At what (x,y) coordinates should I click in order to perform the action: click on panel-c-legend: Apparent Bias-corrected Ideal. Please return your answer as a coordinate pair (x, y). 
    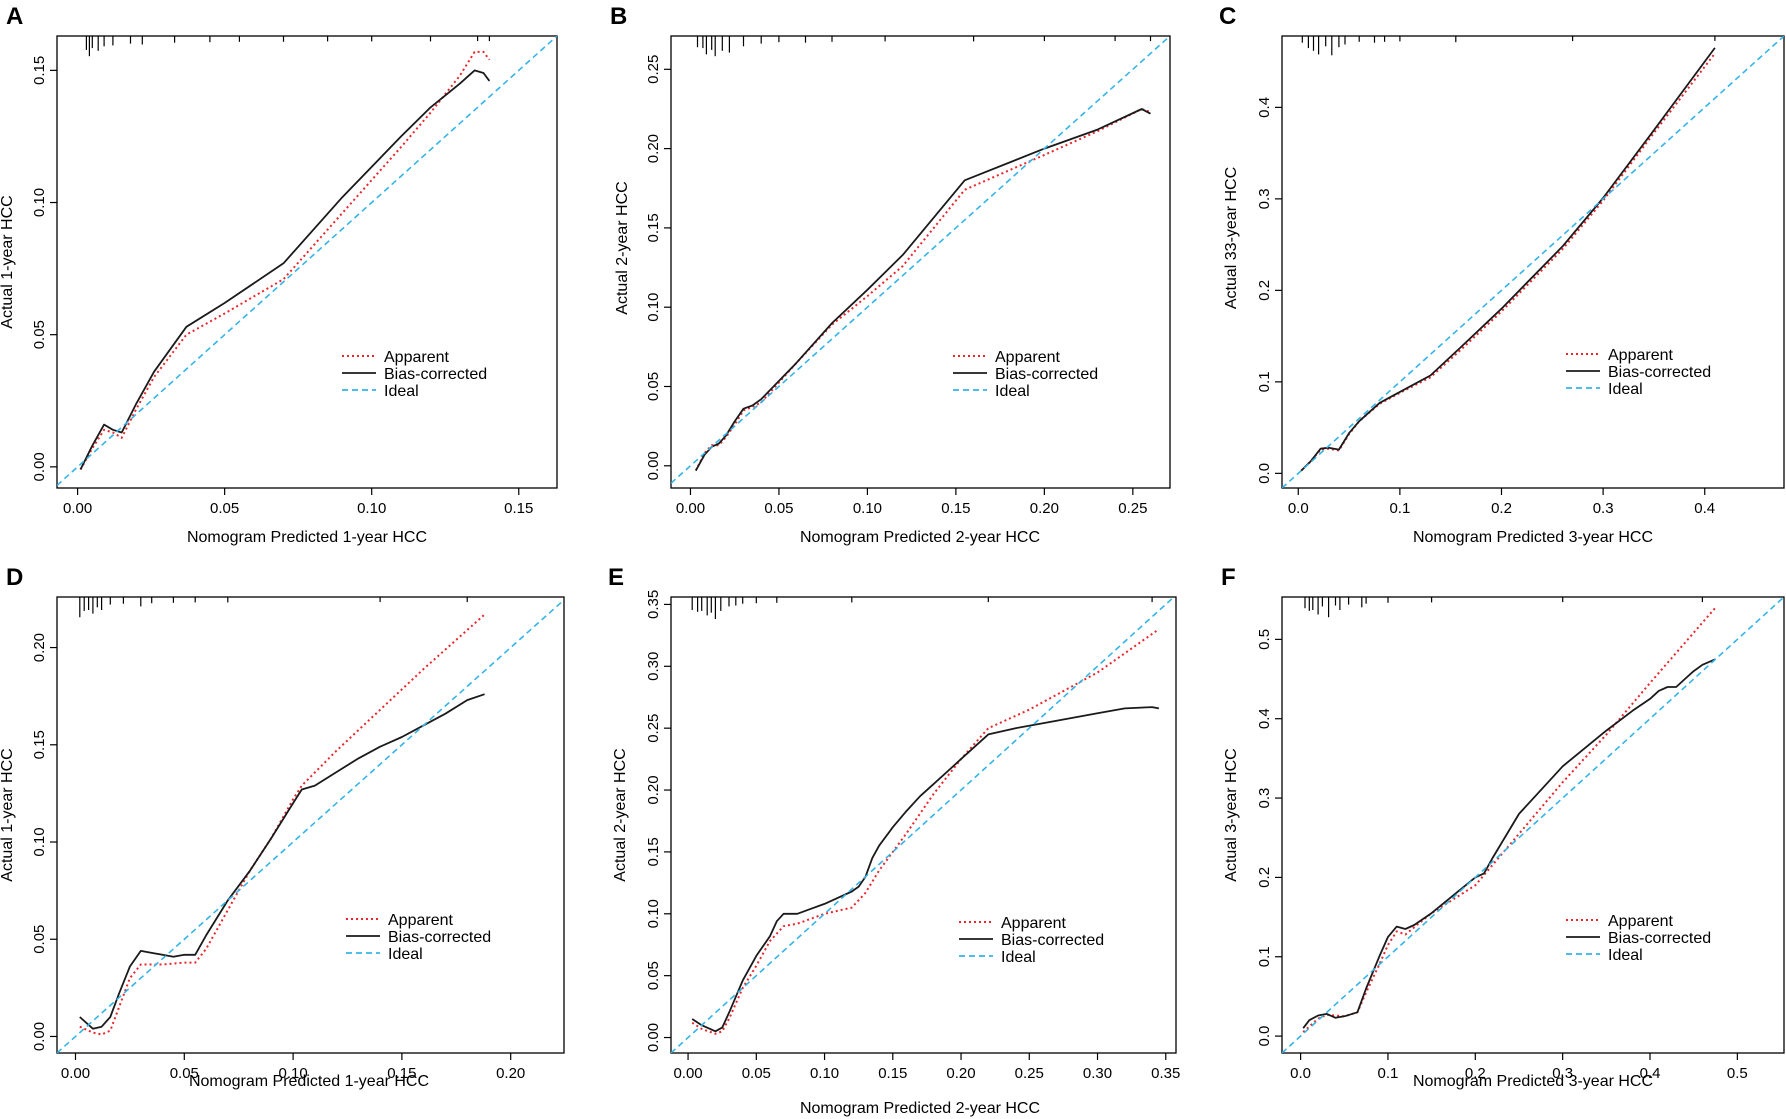
    Looking at the image, I should click on (1638, 372).